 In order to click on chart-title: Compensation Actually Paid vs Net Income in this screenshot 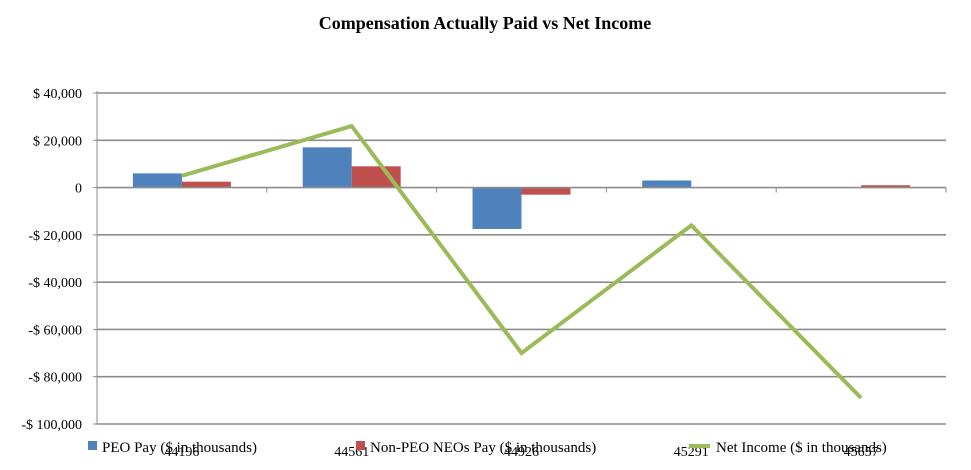, I will do `click(485, 23)`.